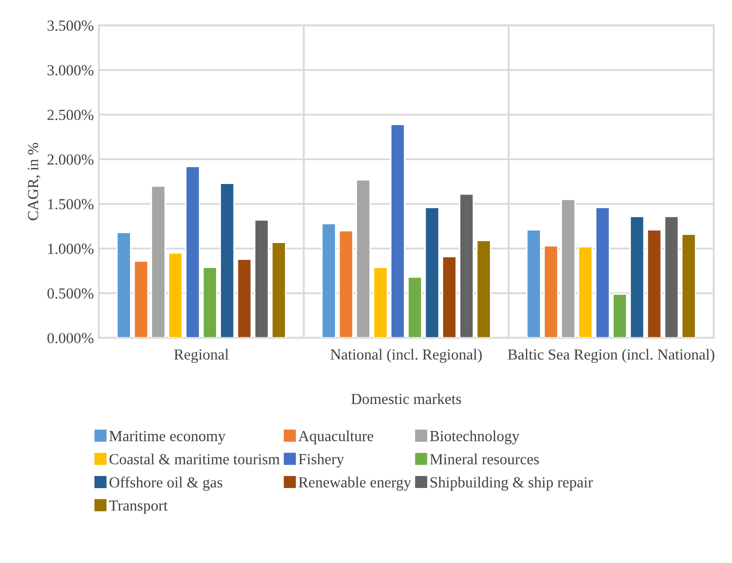 The height and width of the screenshot is (563, 732). What do you see at coordinates (611, 355) in the screenshot?
I see `x-tick-label: Baltic Sea Region (incl. National)` at bounding box center [611, 355].